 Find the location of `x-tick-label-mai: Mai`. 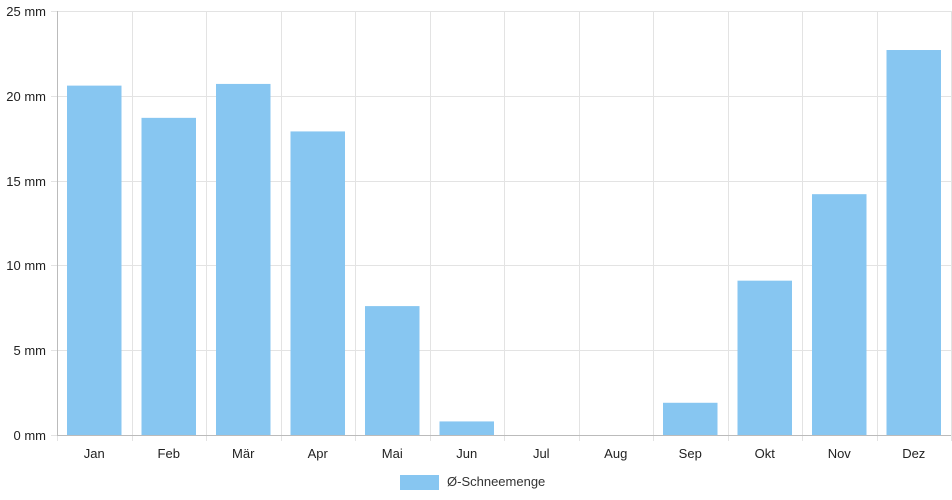

x-tick-label-mai: Mai is located at coordinates (392, 453).